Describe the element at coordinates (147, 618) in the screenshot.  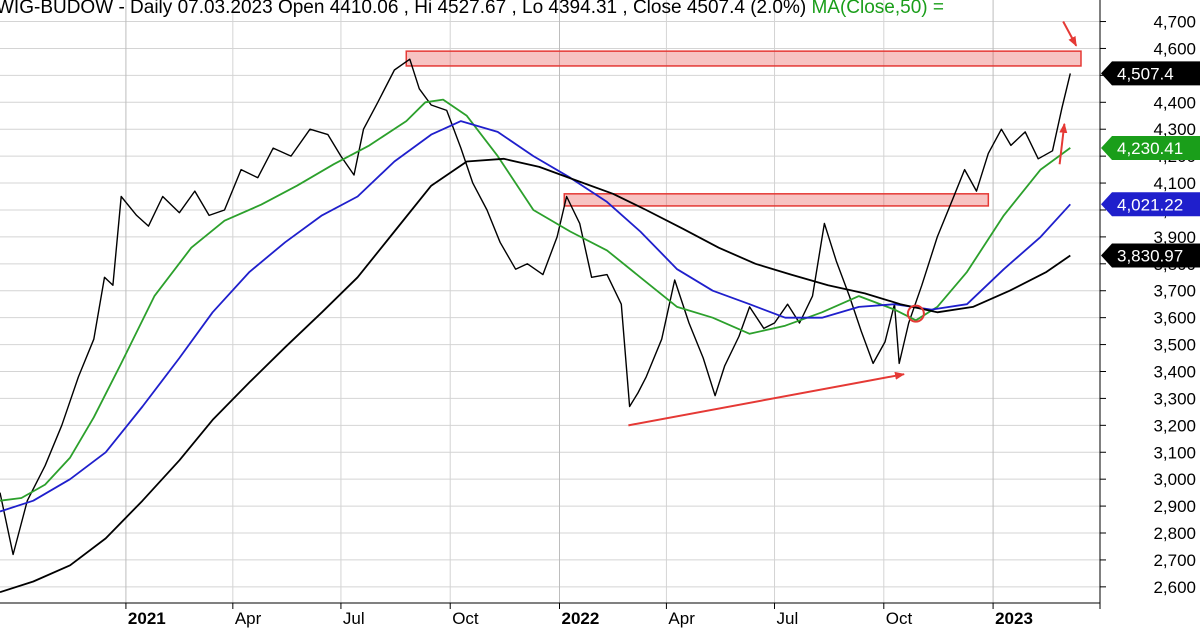
I see `x-tick-label: 2021` at that location.